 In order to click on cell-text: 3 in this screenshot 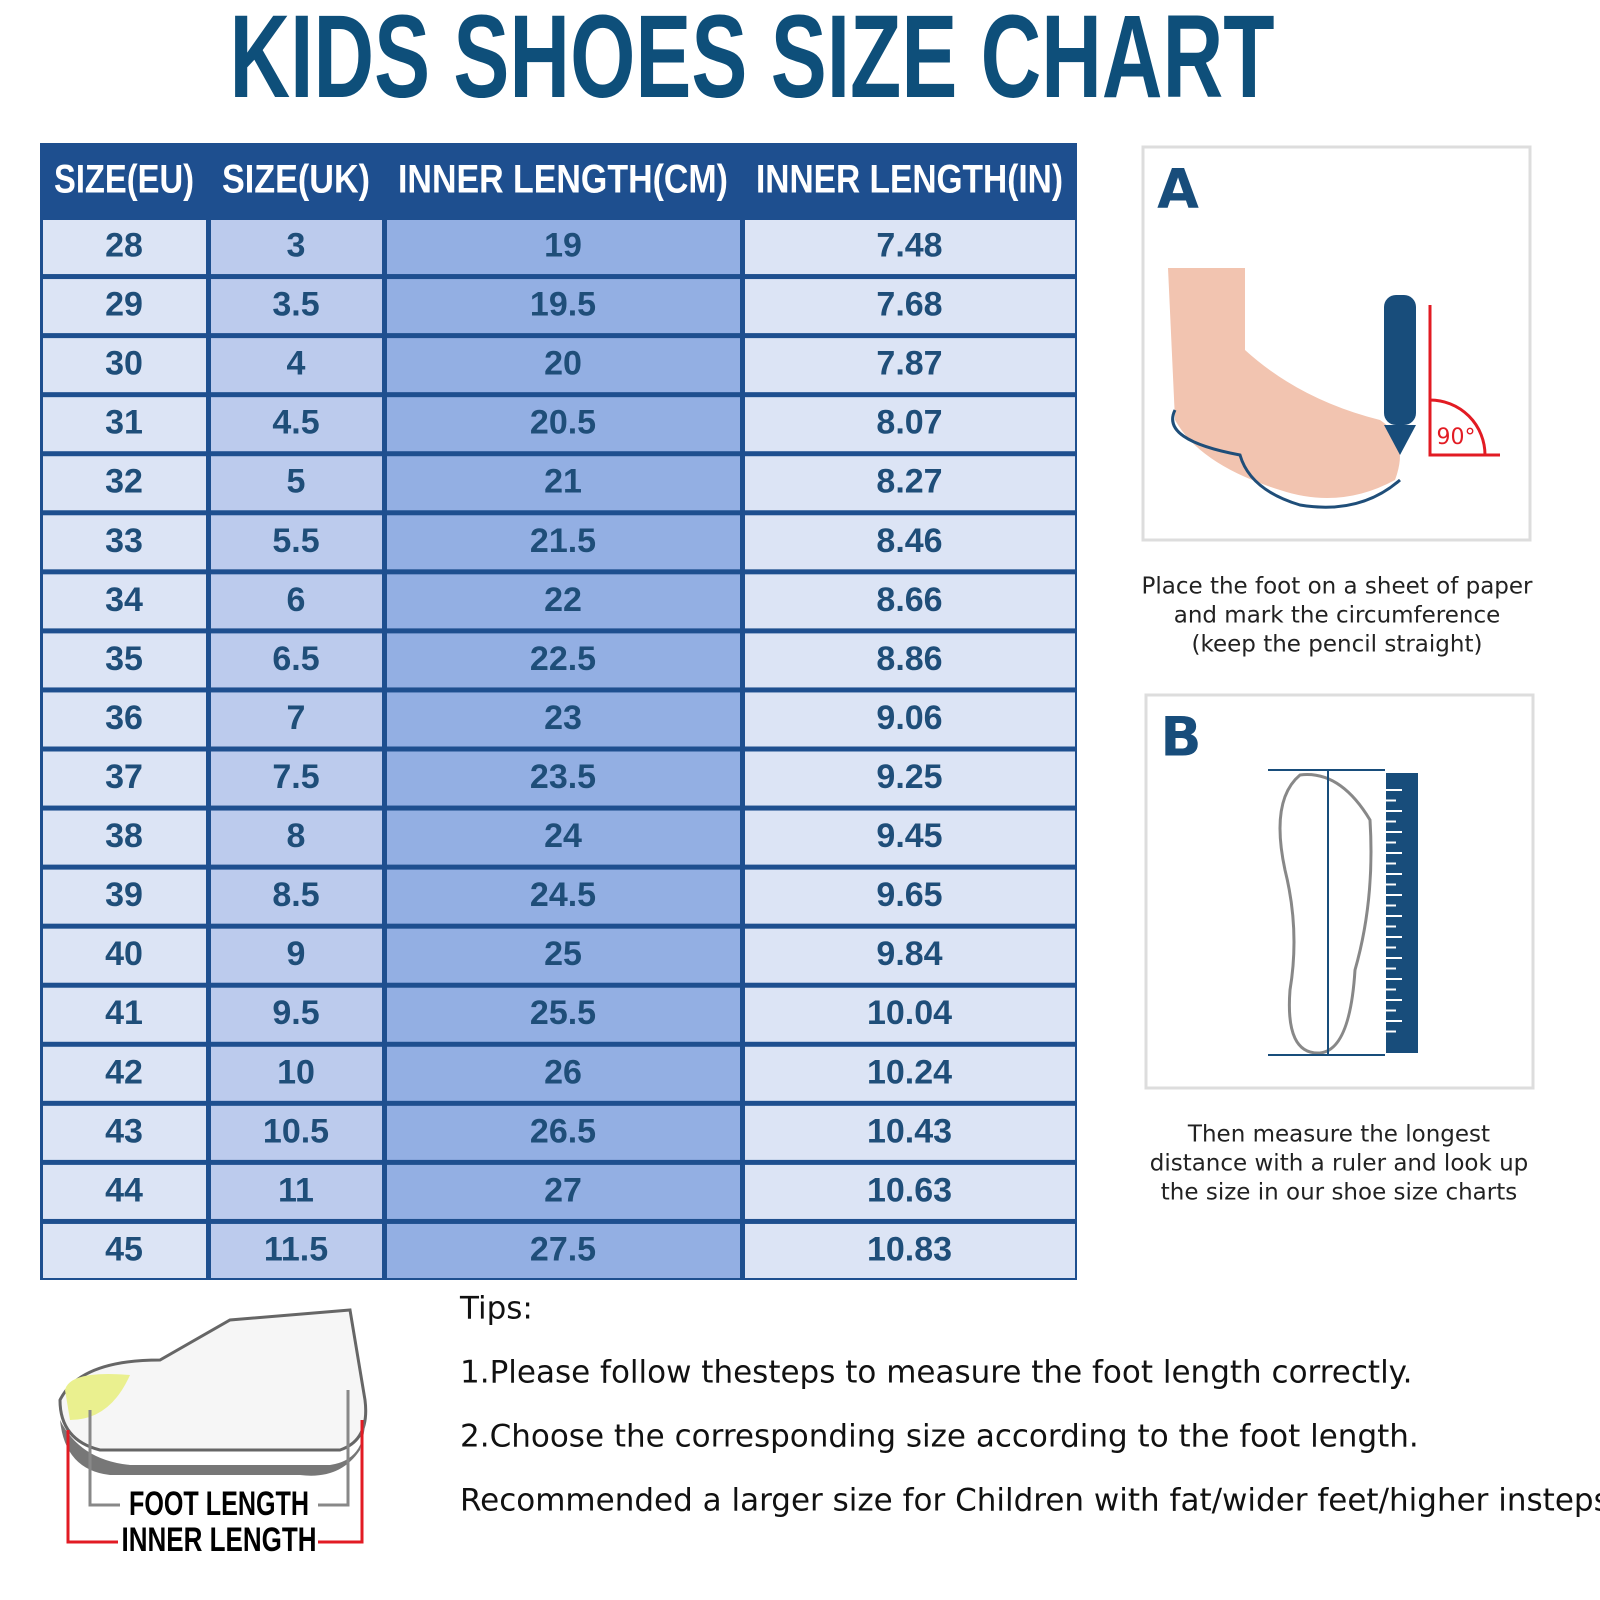, I will do `click(296, 246)`.